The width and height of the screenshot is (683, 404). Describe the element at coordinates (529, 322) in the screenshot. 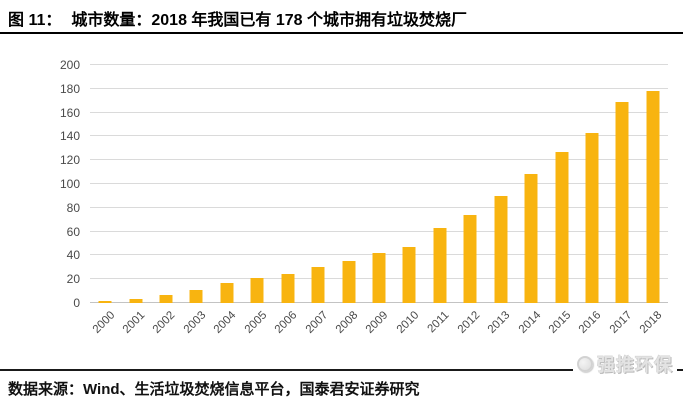

I see `x-tick-label: 2014` at that location.